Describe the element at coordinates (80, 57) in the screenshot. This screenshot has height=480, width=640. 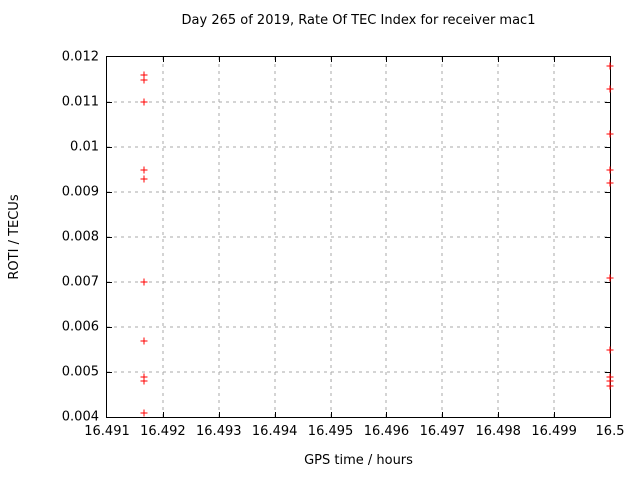
I see `y-tick-label: 0.012` at that location.